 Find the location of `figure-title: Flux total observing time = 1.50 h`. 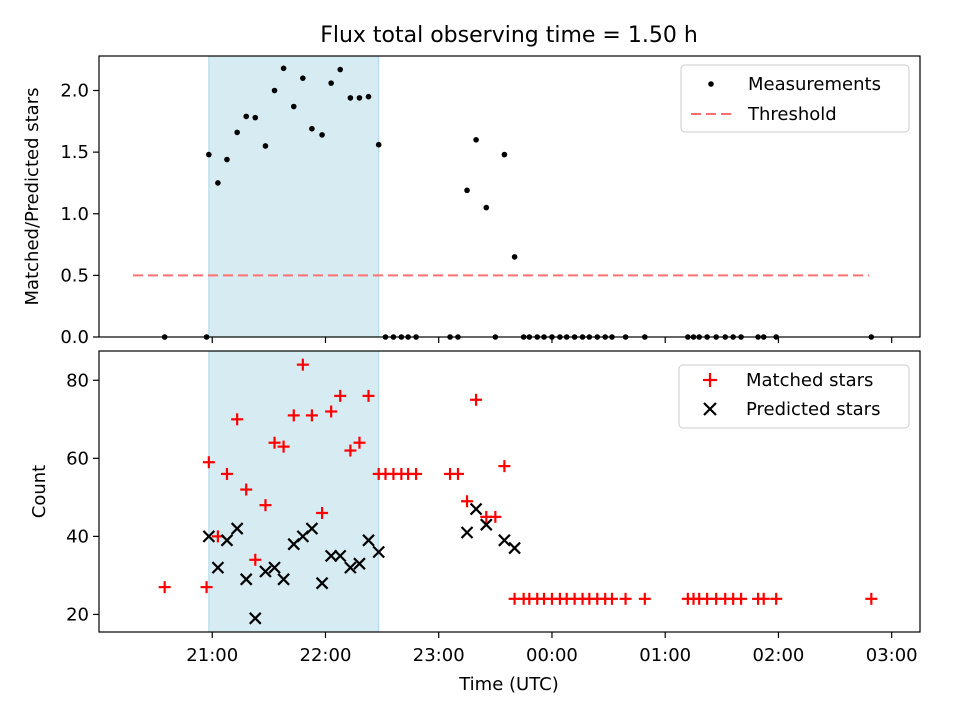

figure-title: Flux total observing time = 1.50 h is located at coordinates (509, 35).